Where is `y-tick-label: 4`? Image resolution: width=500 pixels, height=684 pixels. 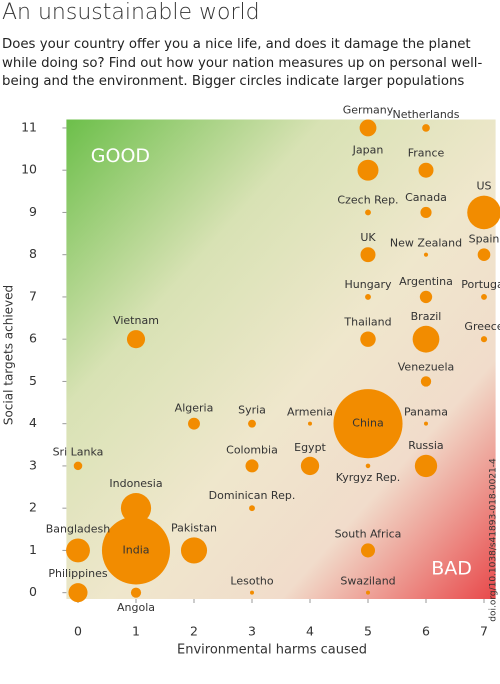
y-tick-label: 4 is located at coordinates (33, 422).